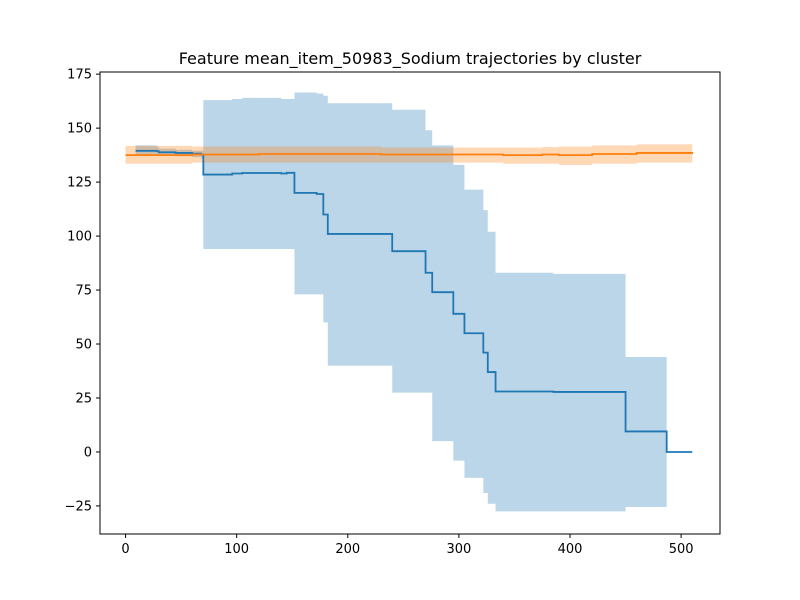  What do you see at coordinates (458, 549) in the screenshot?
I see `x-tick-label: 300` at bounding box center [458, 549].